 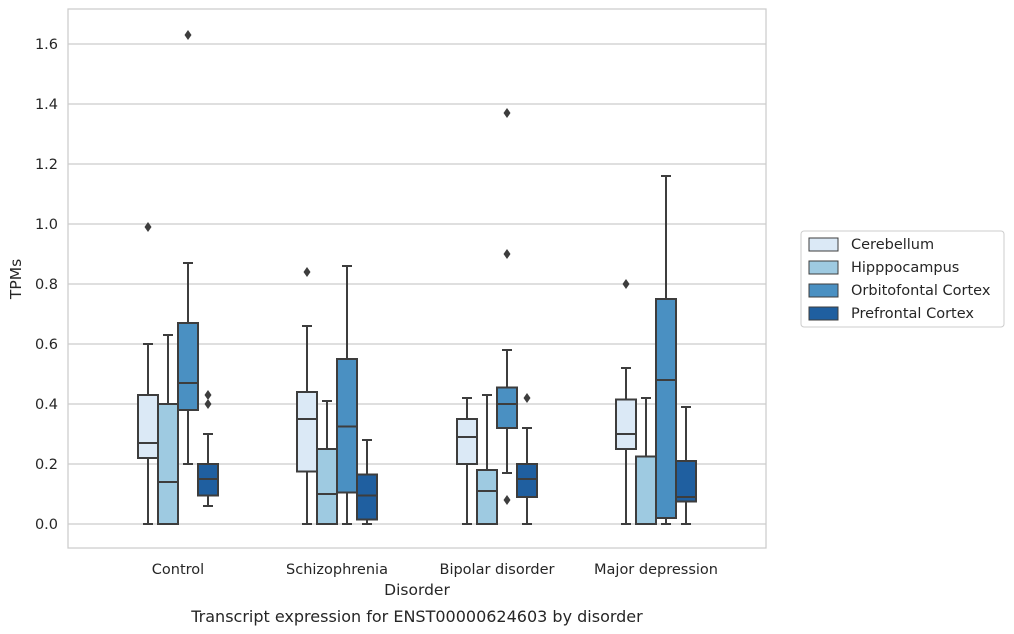 I want to click on legend-frame, so click(x=902, y=279).